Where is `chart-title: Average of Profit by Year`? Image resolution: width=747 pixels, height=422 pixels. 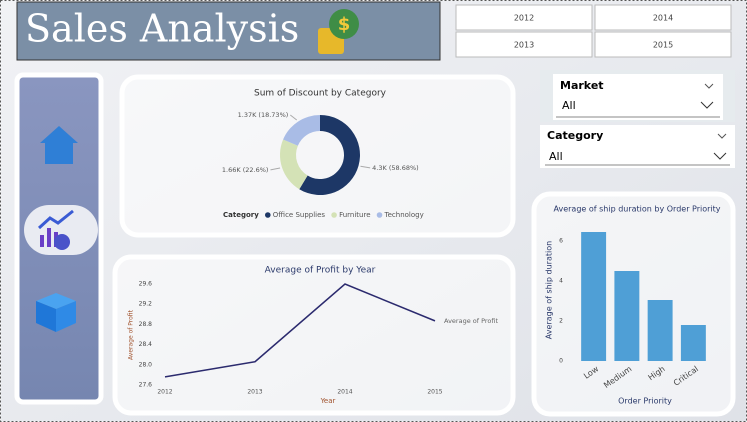
chart-title: Average of Profit by Year is located at coordinates (320, 271).